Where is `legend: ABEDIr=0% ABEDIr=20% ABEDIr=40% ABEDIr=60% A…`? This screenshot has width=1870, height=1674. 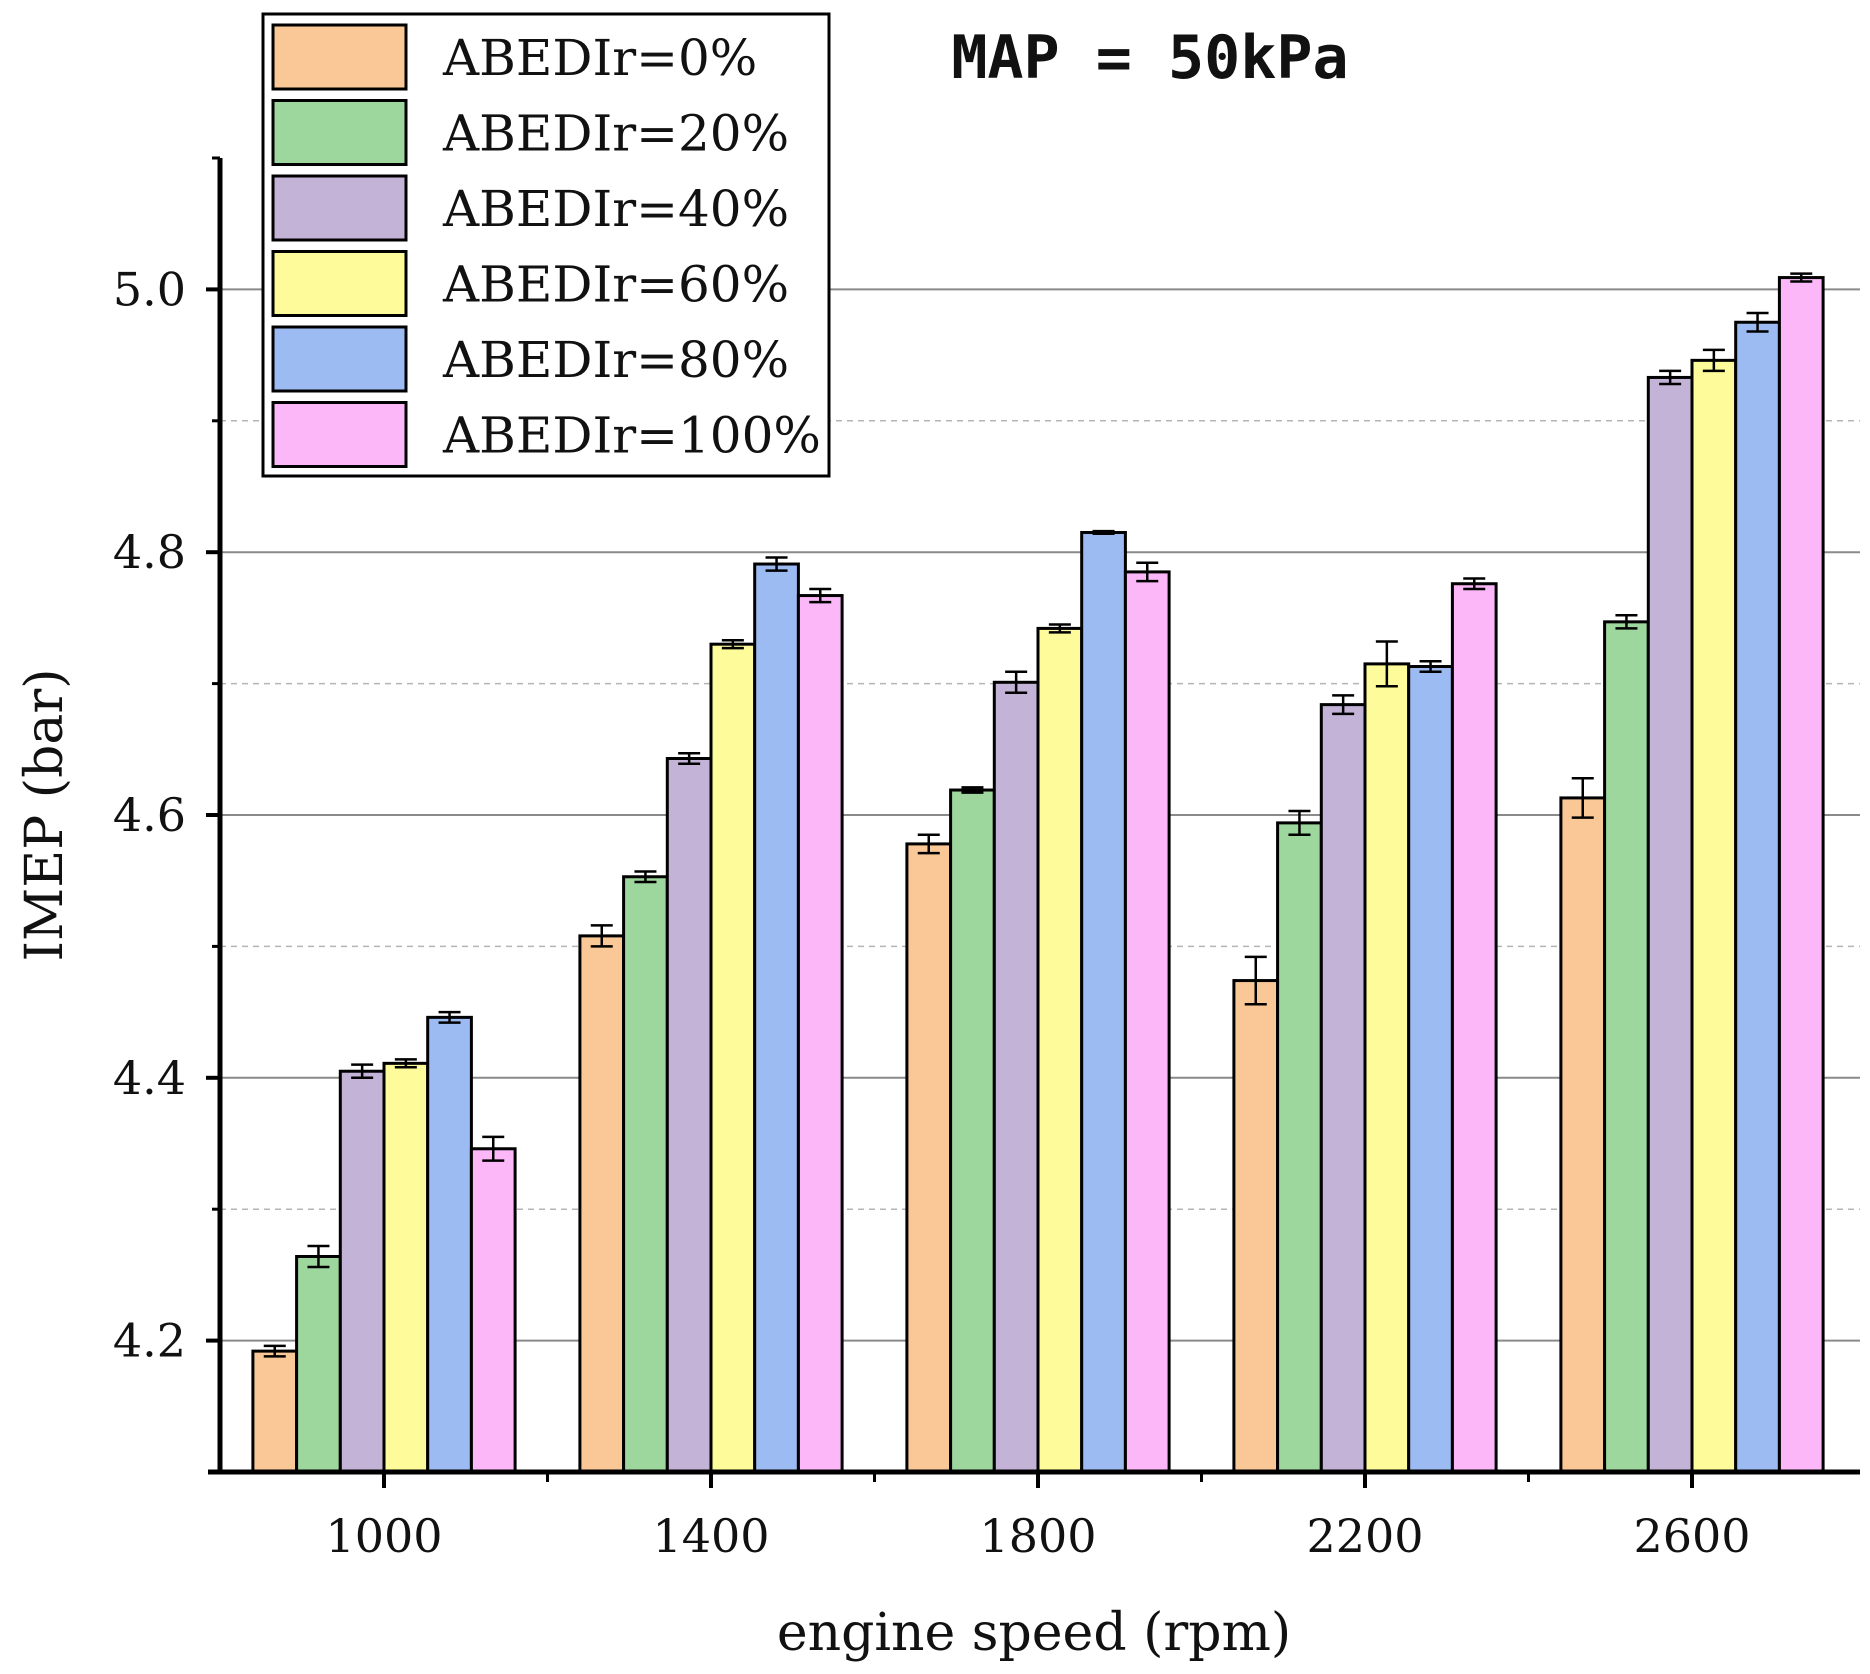
legend: ABEDIr=0% ABEDIr=20% ABEDIr=40% ABEDIr=60% A… is located at coordinates (546, 245).